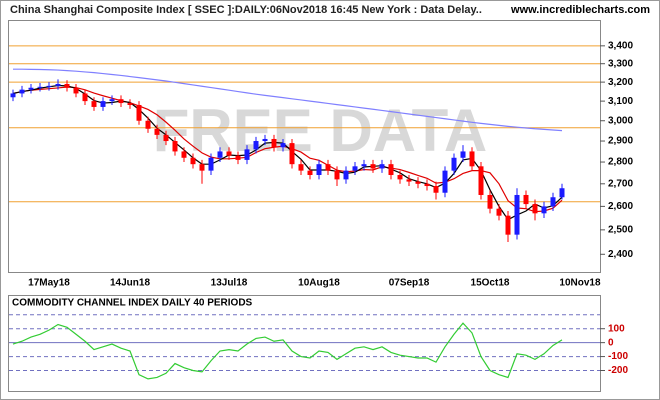  What do you see at coordinates (580, 283) in the screenshot?
I see `x-tick-label: 10Nov18` at bounding box center [580, 283].